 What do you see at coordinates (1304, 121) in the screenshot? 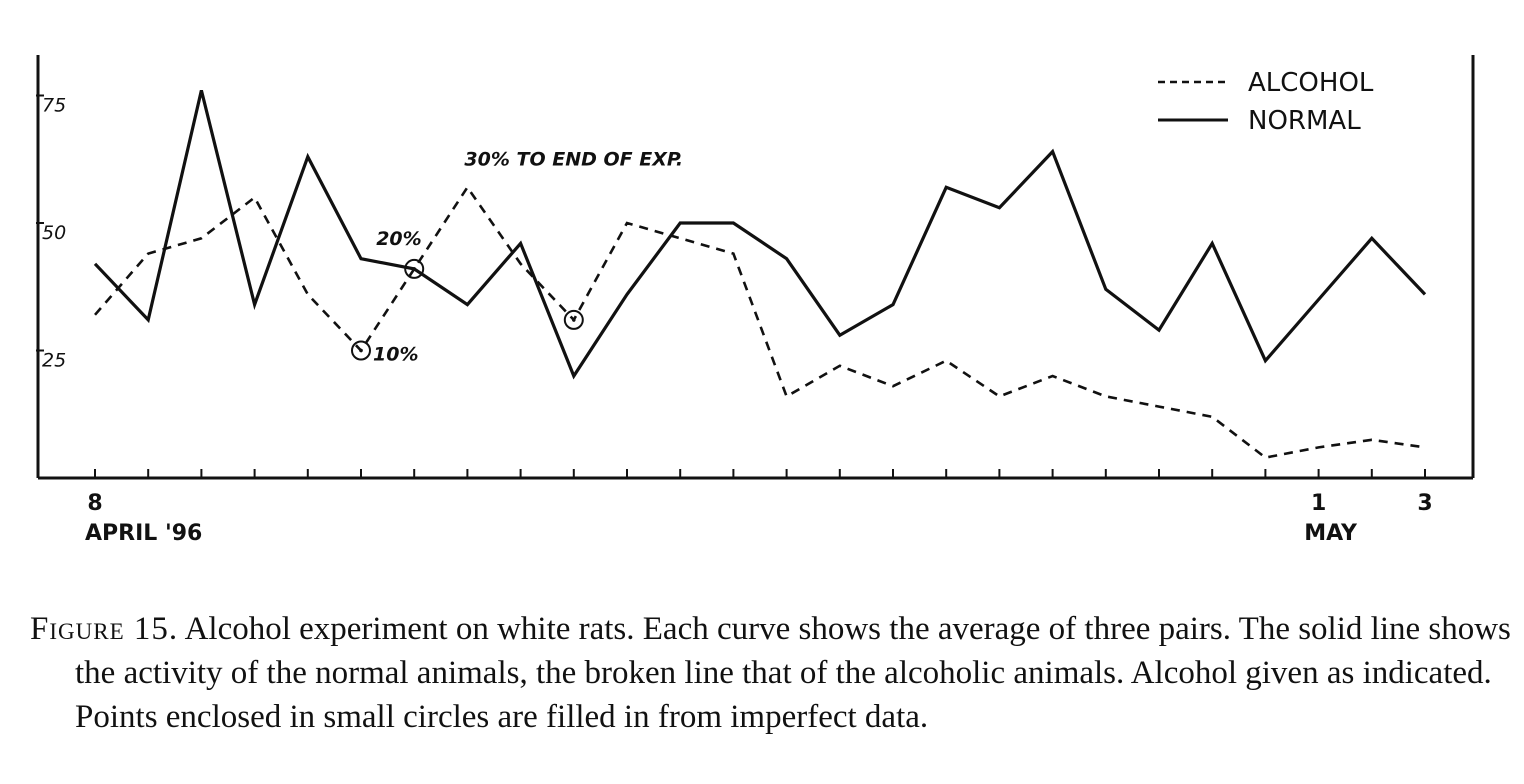
I see `legend-label-normal: NORMAL` at bounding box center [1304, 121].